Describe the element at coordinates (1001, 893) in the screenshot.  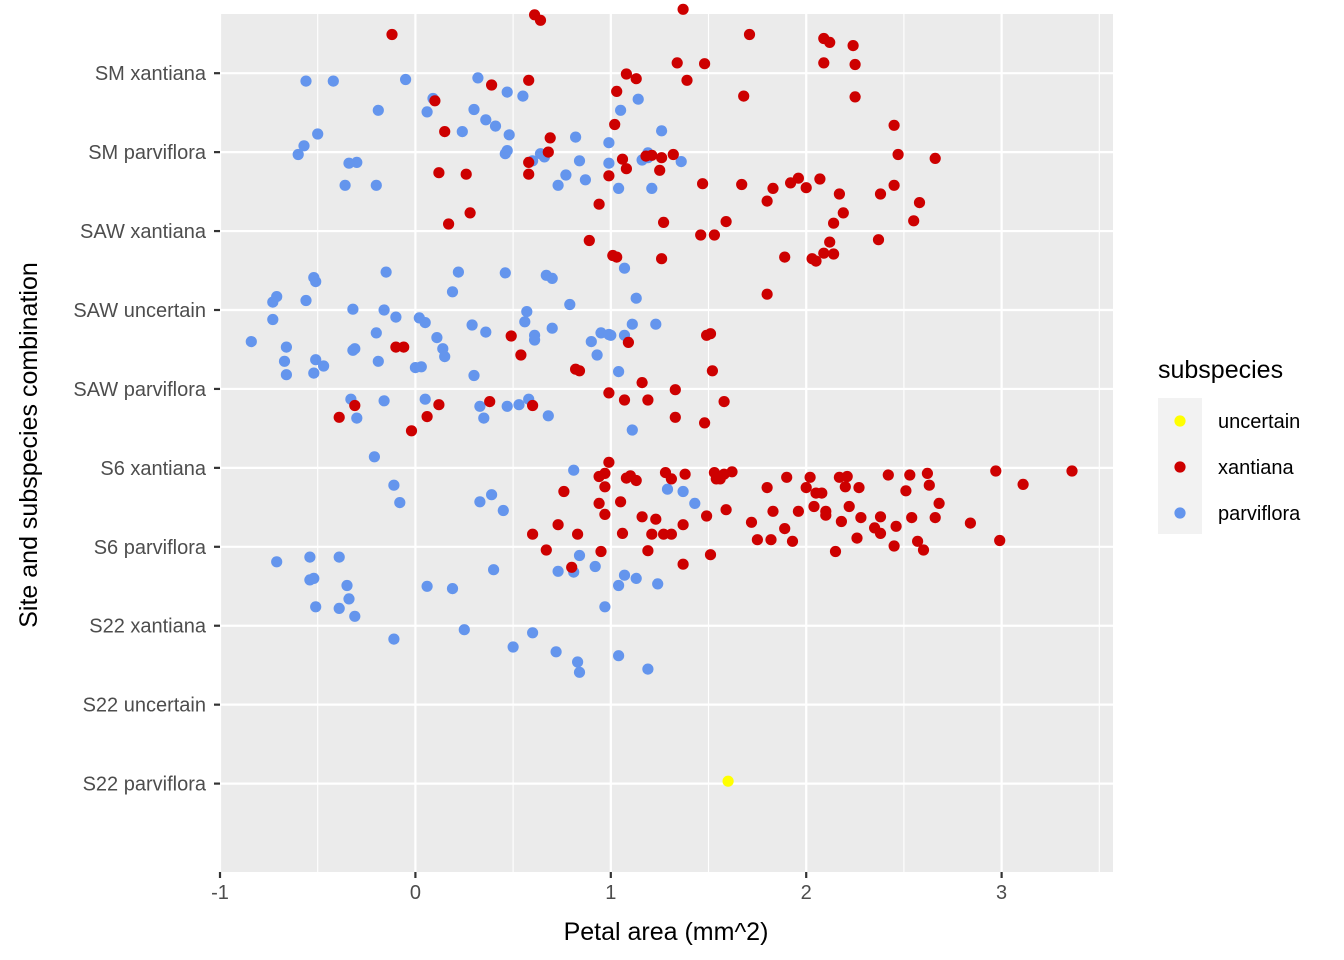
I see `x-tick-label: 3` at that location.